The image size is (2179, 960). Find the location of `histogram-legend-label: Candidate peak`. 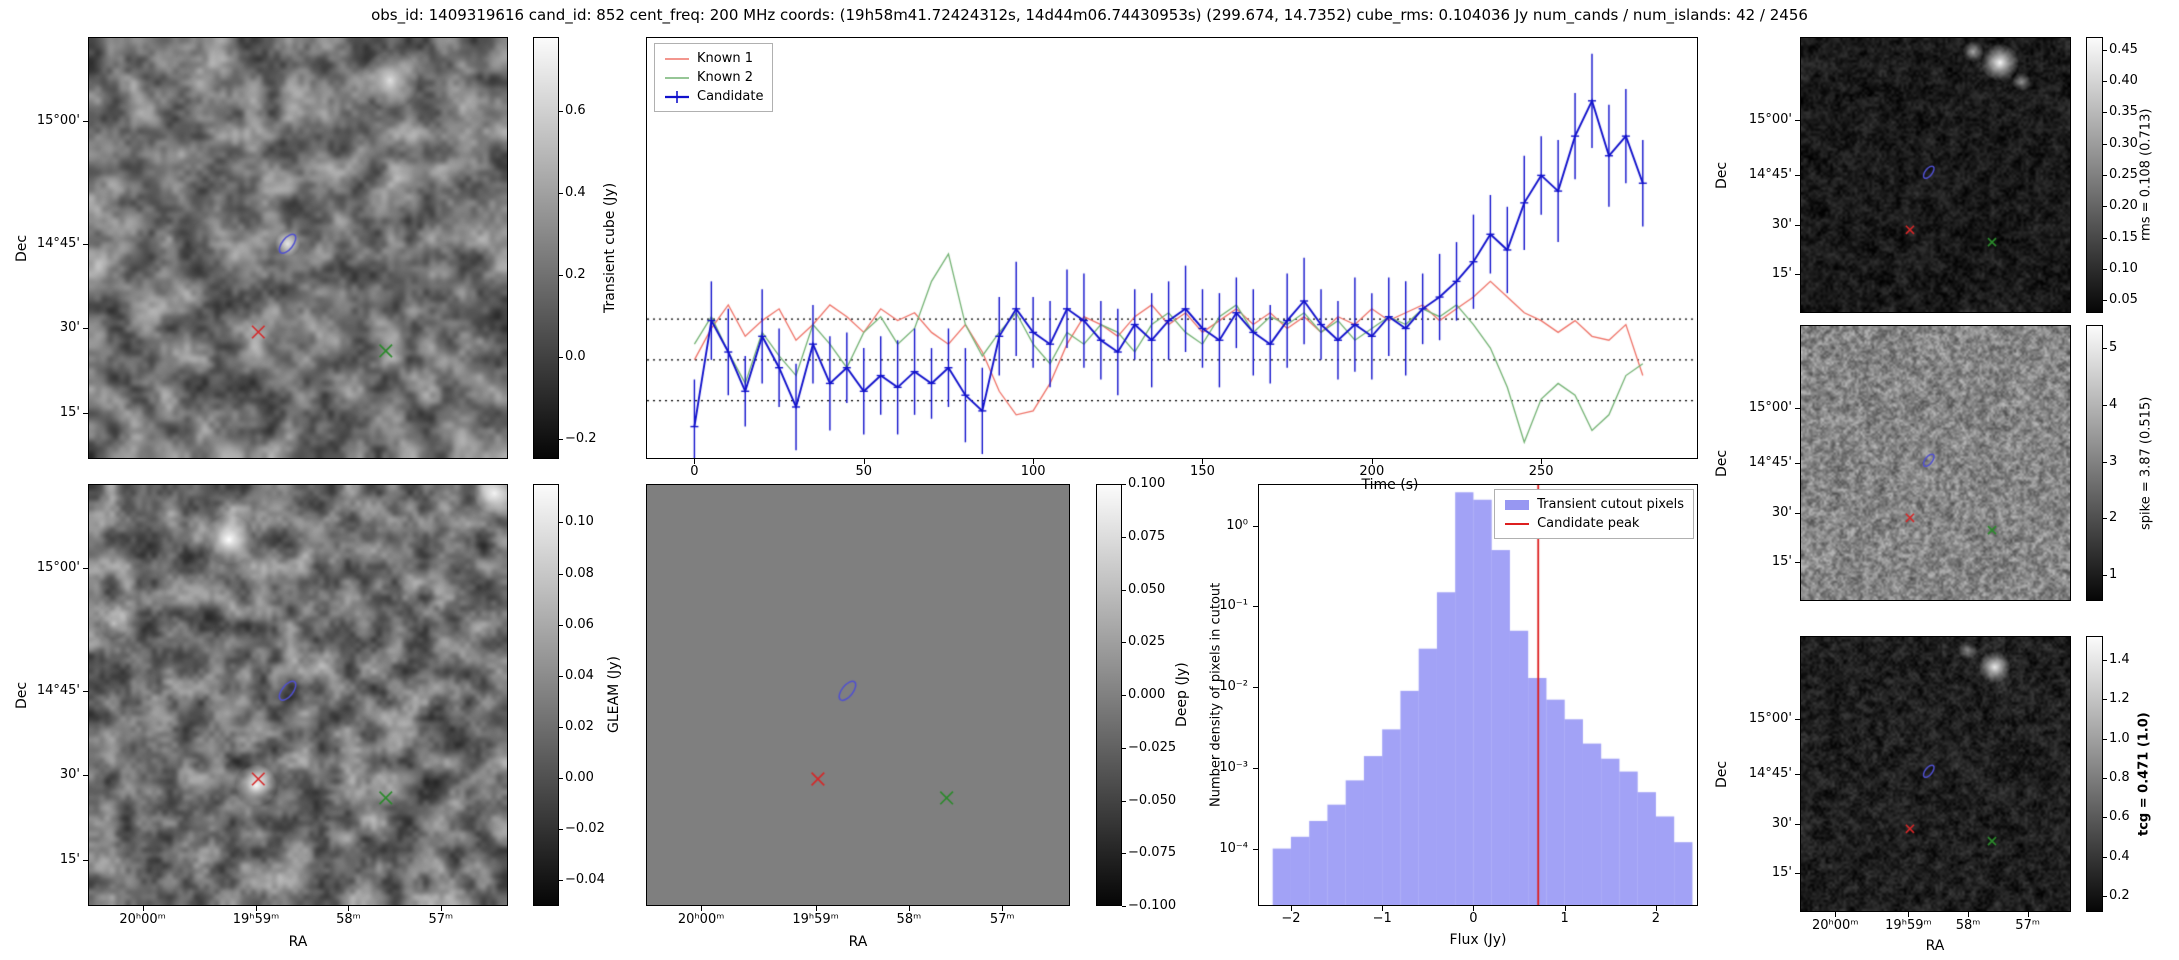

histogram-legend-label: Candidate peak is located at coordinates (1588, 523).